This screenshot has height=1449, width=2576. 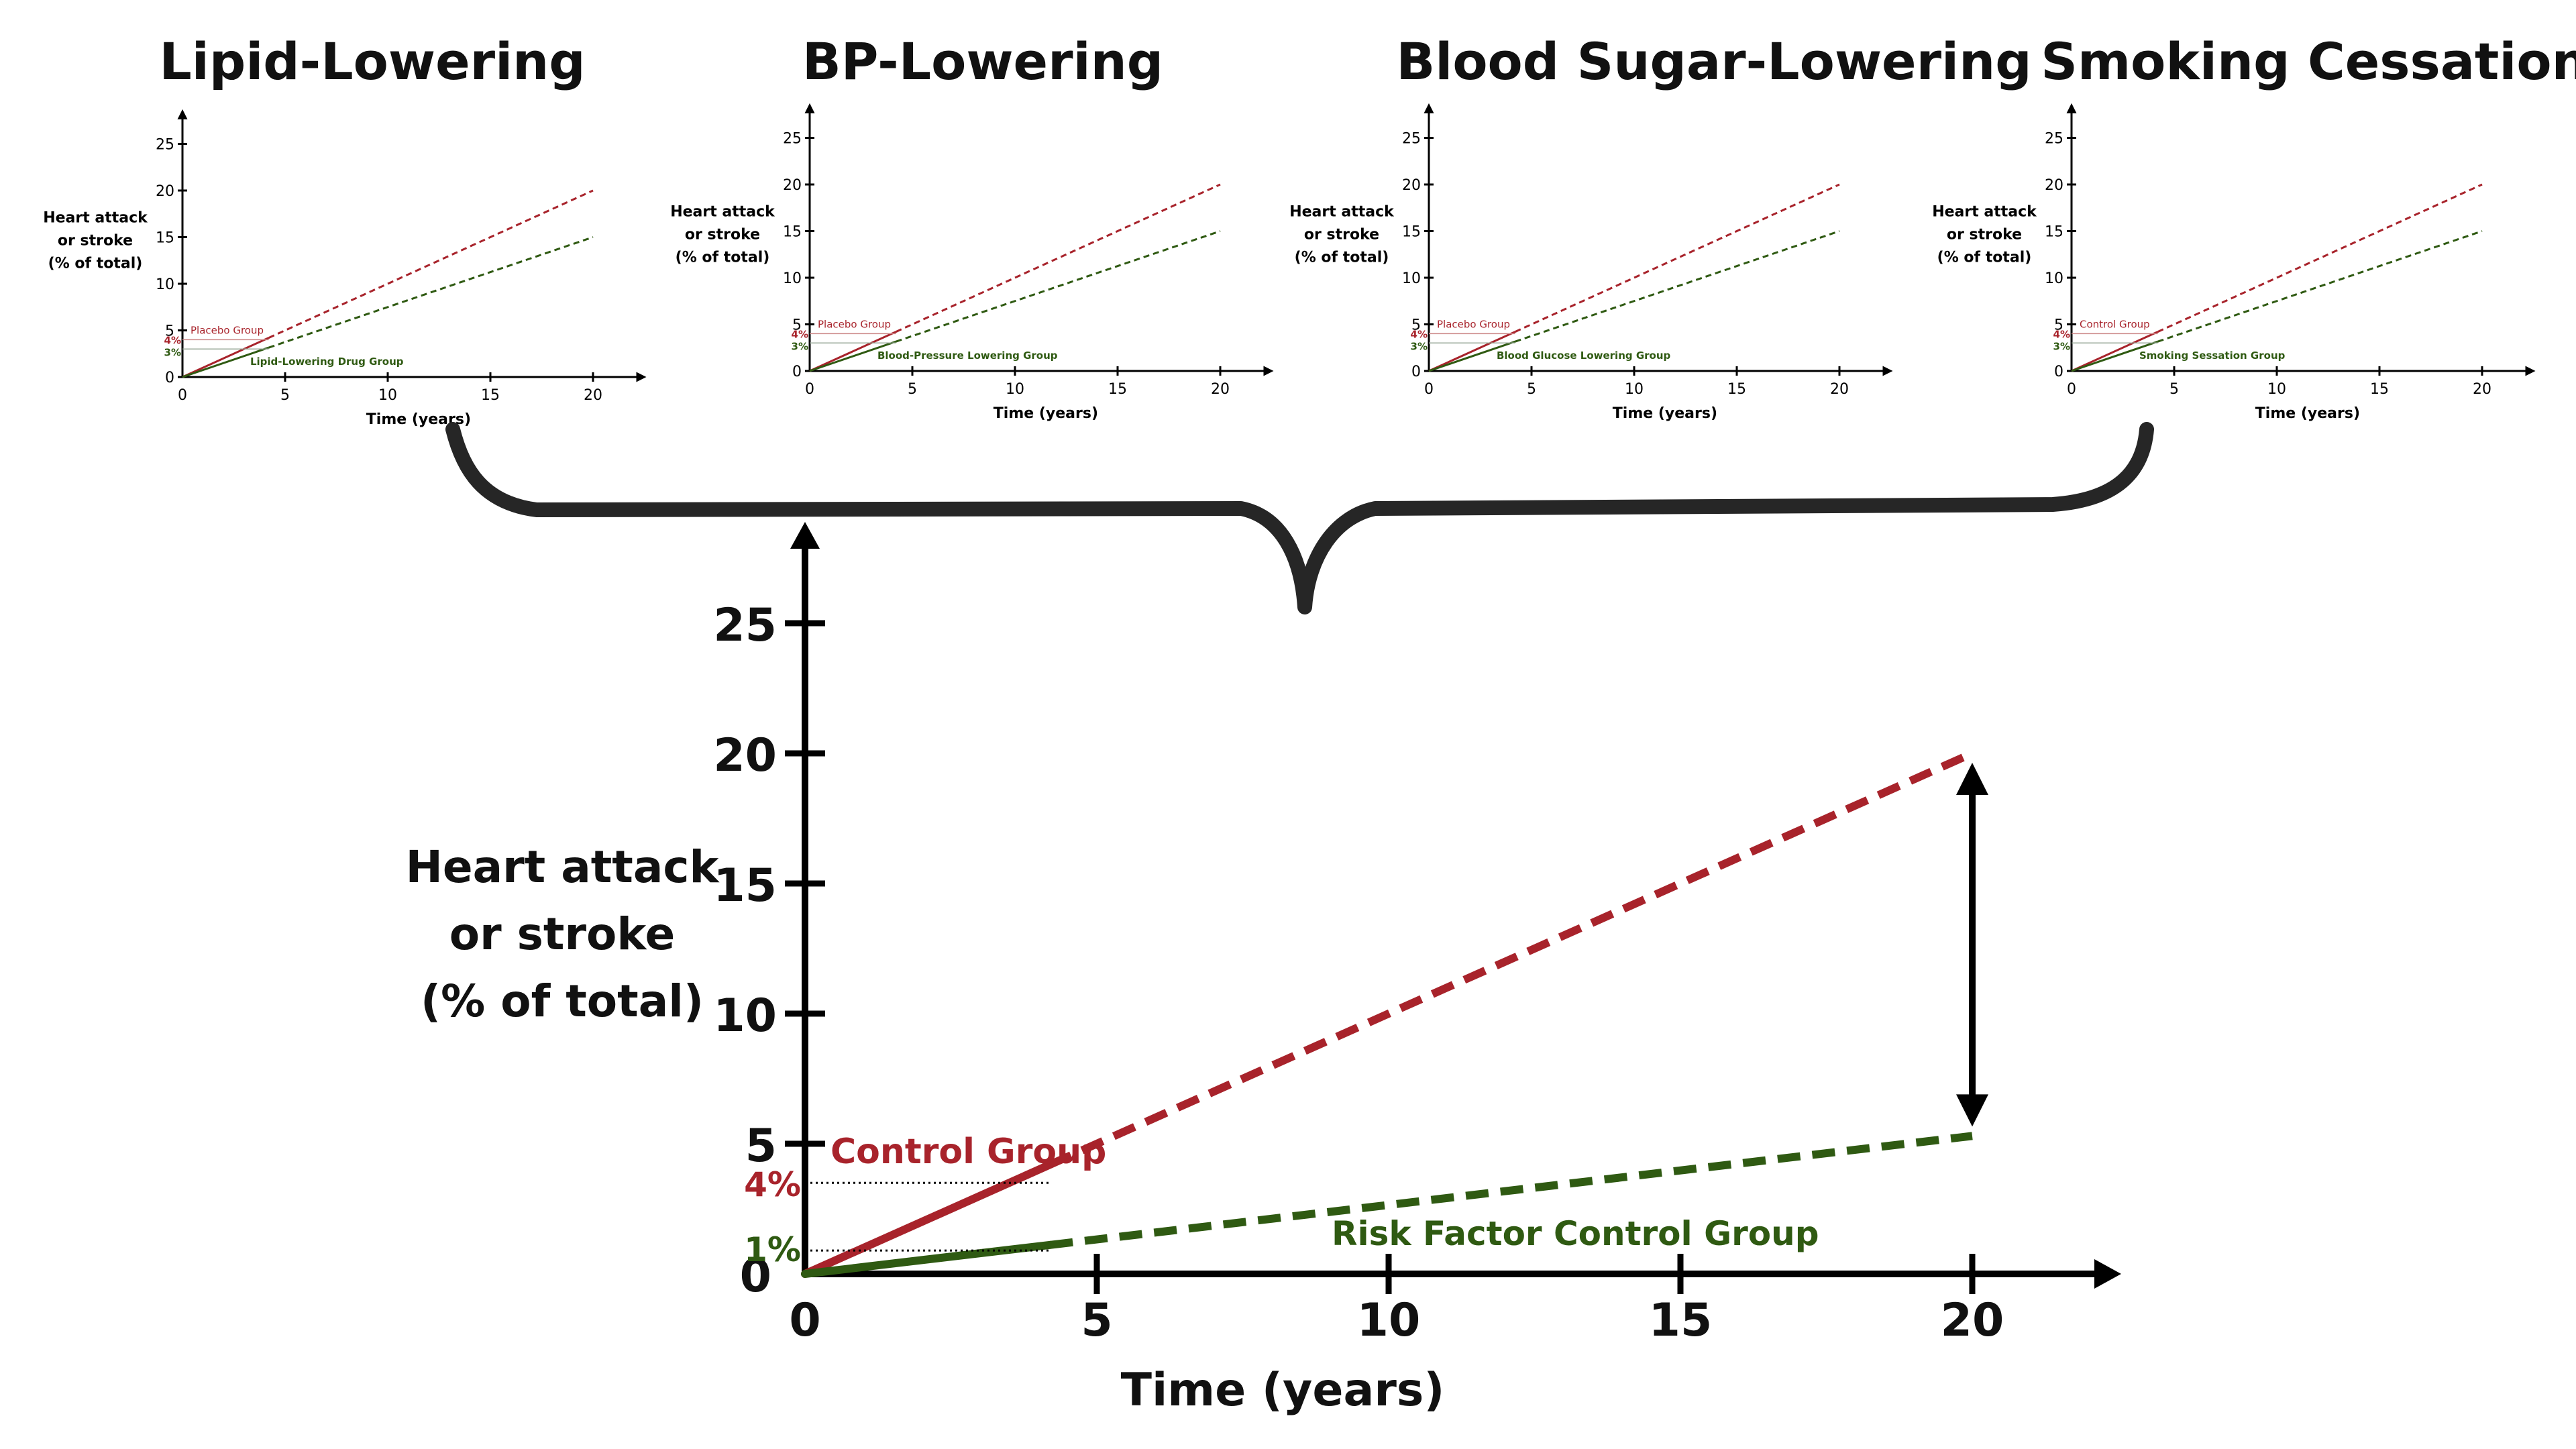 I want to click on treated-group-label: Risk Factor Control Group, so click(x=1575, y=1233).